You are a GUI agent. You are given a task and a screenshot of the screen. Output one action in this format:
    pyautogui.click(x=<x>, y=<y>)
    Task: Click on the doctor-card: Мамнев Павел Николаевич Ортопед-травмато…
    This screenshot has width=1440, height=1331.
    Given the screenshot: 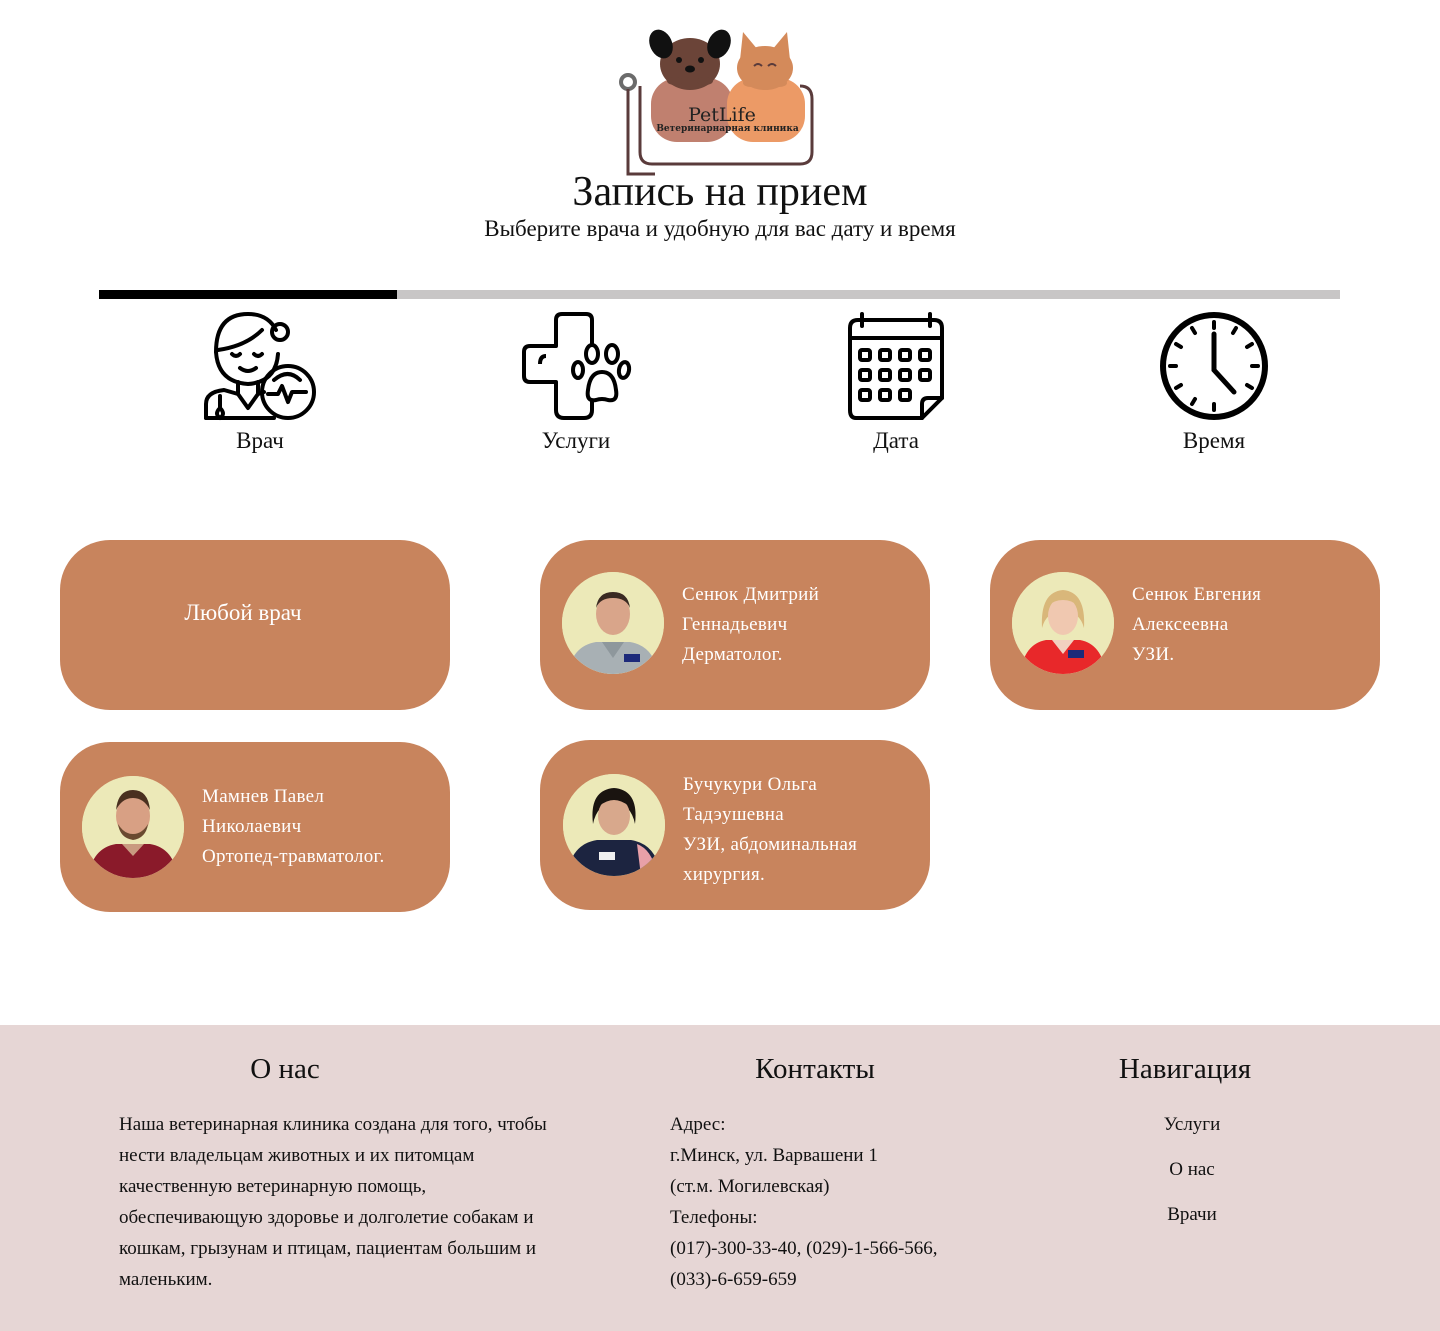 What is the action you would take?
    pyautogui.click(x=255, y=827)
    